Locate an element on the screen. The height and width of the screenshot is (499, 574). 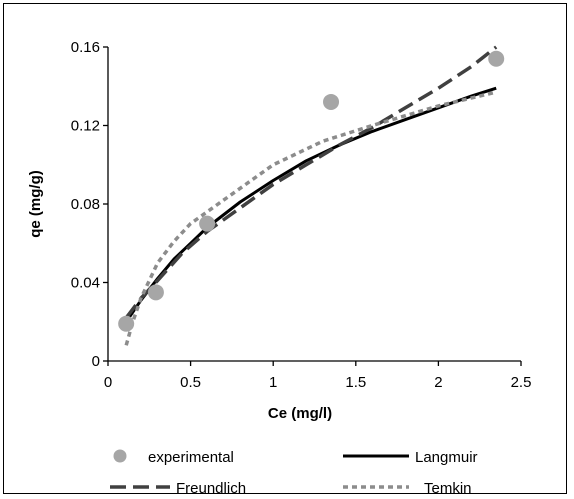
y-tick-label: 0.08 is located at coordinates (85, 204).